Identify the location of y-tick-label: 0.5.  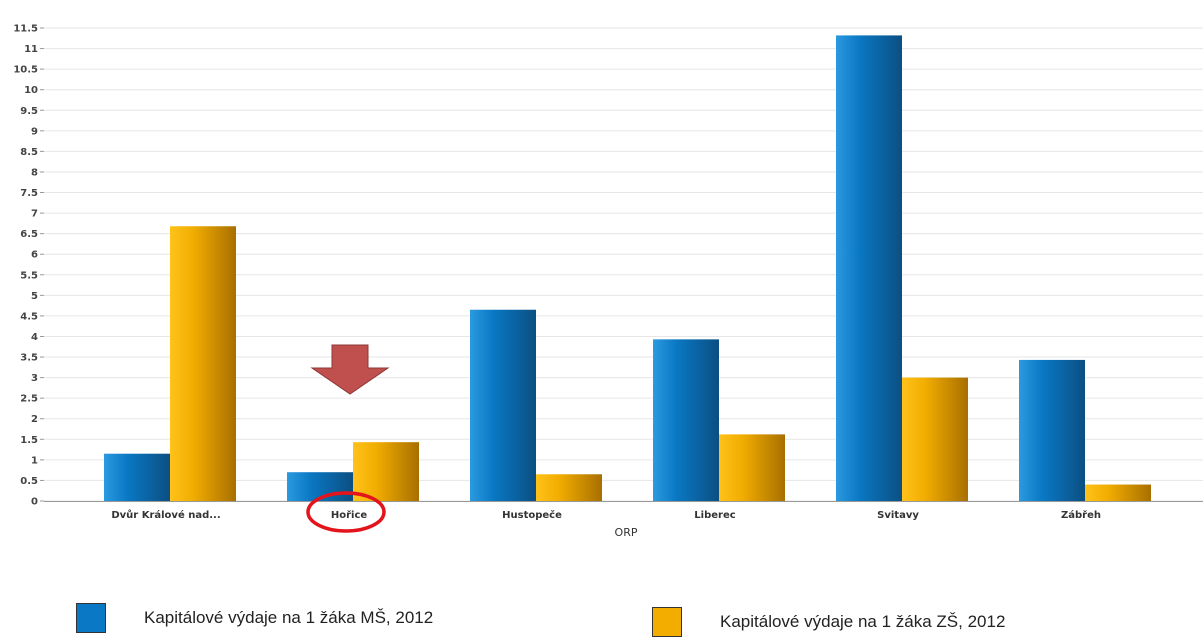
(29, 481).